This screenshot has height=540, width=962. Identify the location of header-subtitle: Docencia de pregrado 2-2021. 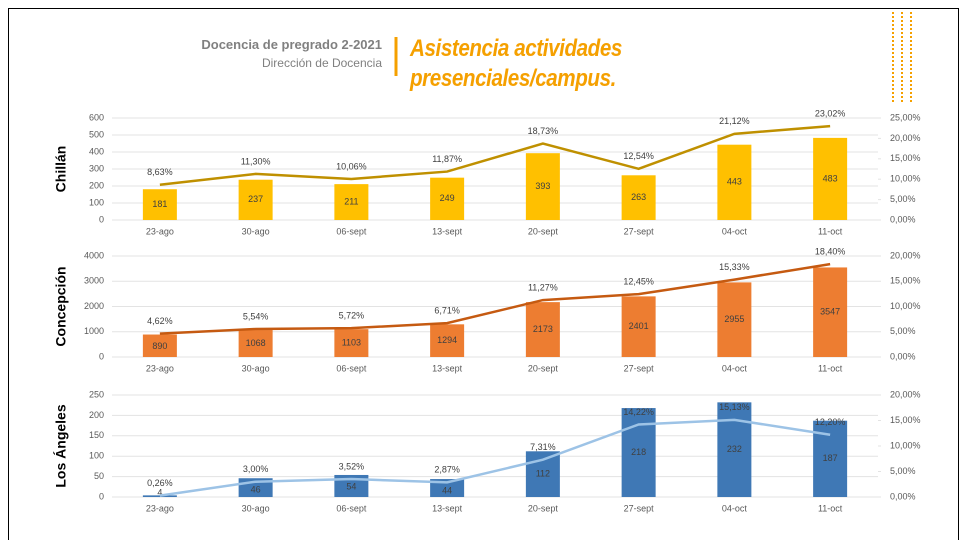
(291, 44).